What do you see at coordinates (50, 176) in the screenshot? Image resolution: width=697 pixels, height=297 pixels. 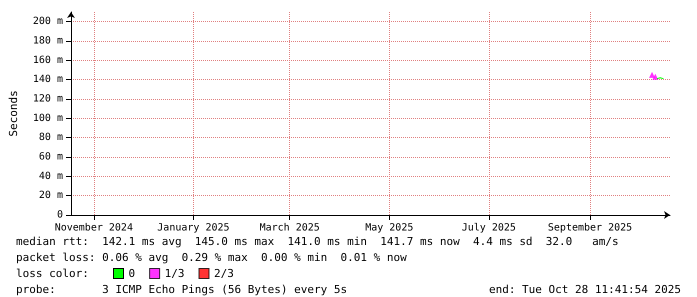 I see `y-tick-label: 40 m` at bounding box center [50, 176].